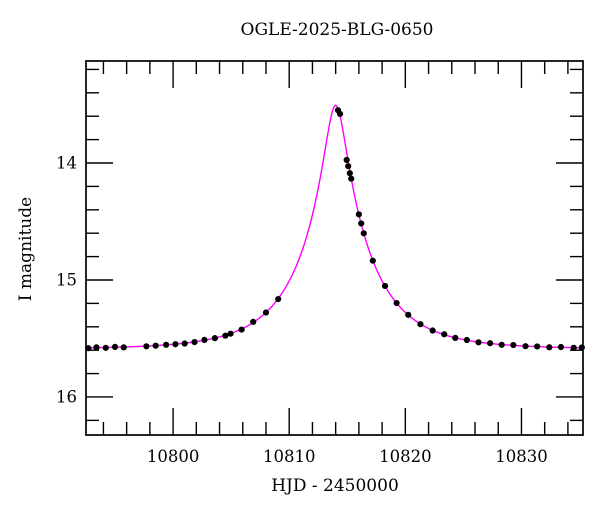 The width and height of the screenshot is (600, 512). What do you see at coordinates (289, 456) in the screenshot?
I see `x-tick-label: 10810` at bounding box center [289, 456].